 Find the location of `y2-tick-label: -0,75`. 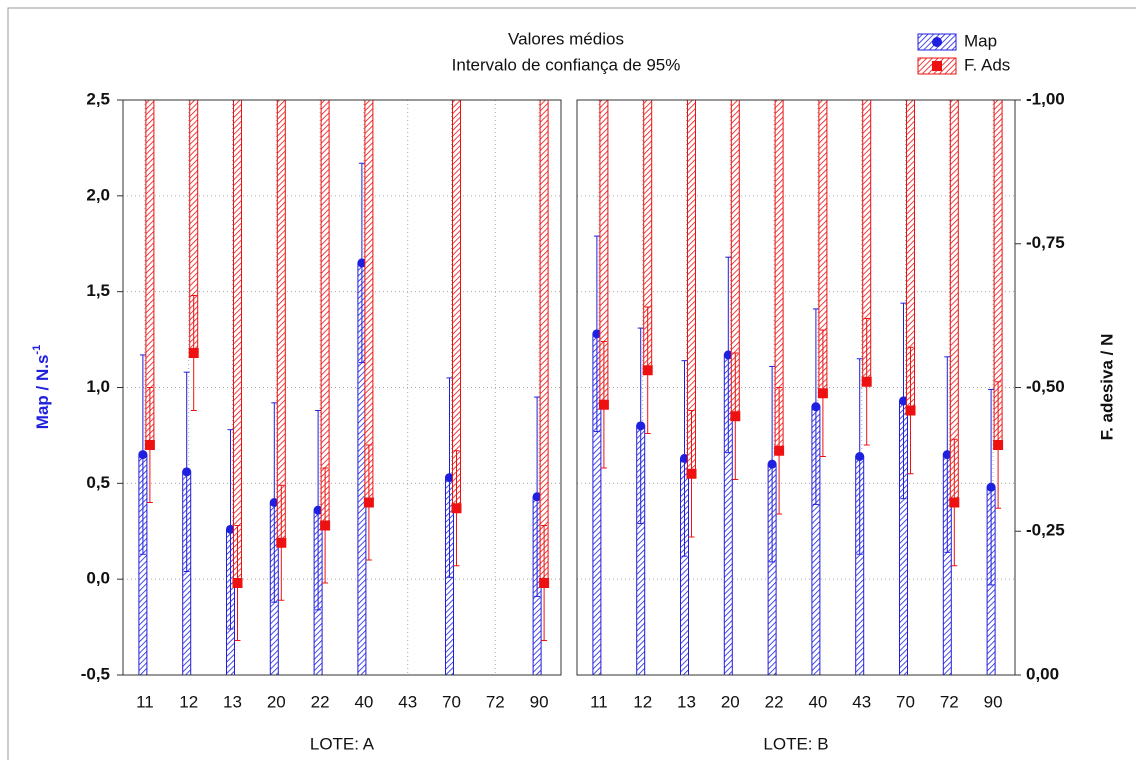

y2-tick-label: -0,75 is located at coordinates (1045, 242).